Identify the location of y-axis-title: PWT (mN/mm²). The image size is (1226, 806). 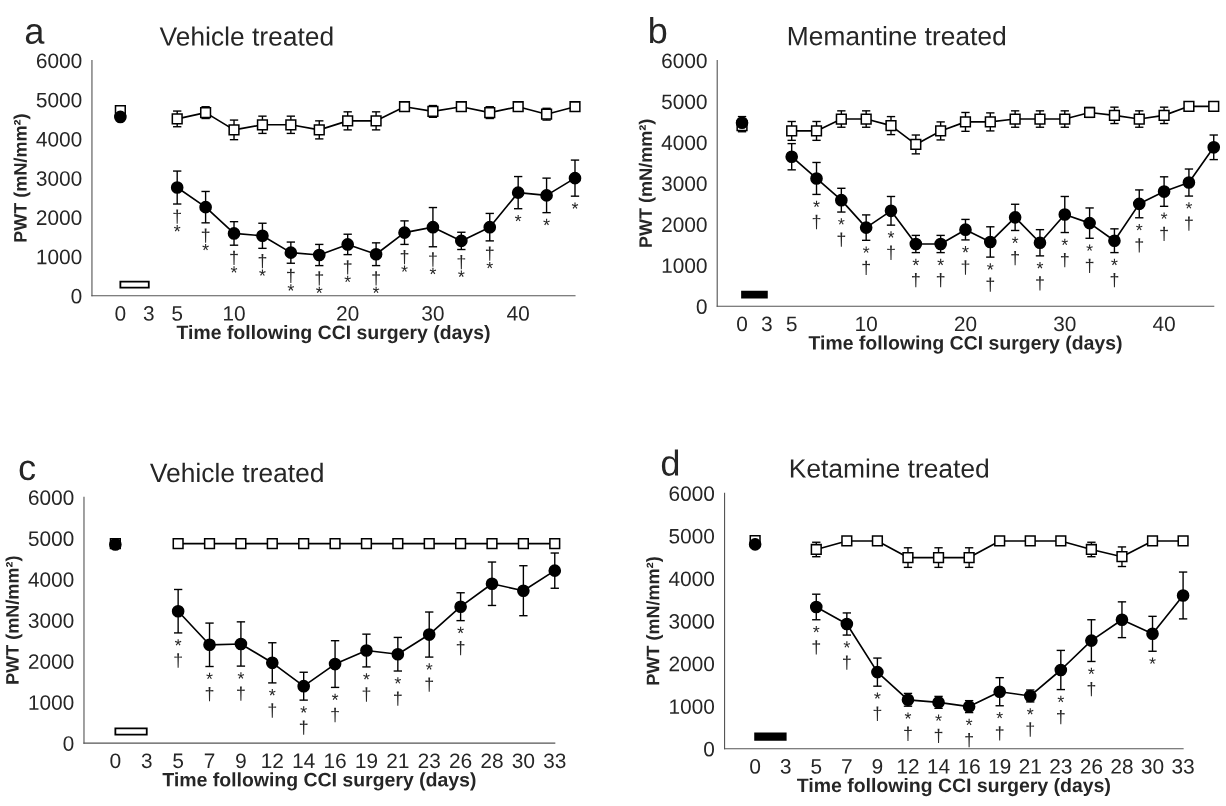
(654, 621).